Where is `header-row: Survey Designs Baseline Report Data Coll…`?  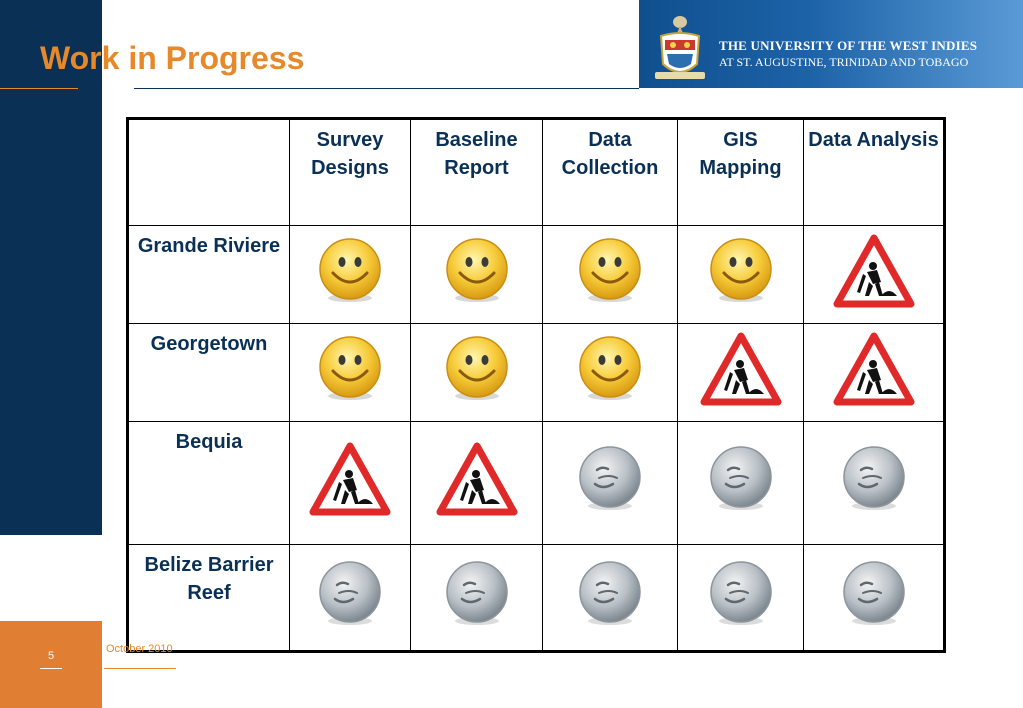 header-row: Survey Designs Baseline Report Data Coll… is located at coordinates (536, 172).